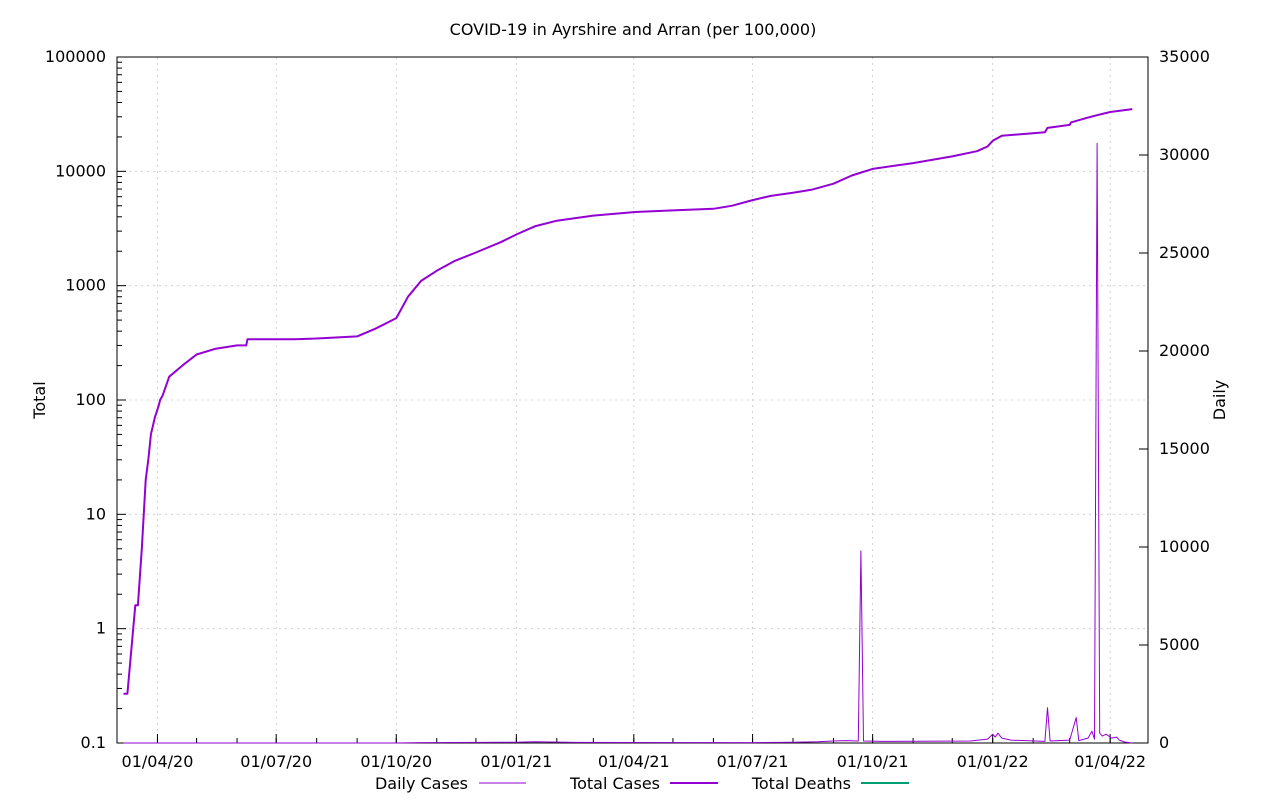 The height and width of the screenshot is (800, 1280). What do you see at coordinates (1184, 252) in the screenshot?
I see `y-right-tick-label: 25000` at bounding box center [1184, 252].